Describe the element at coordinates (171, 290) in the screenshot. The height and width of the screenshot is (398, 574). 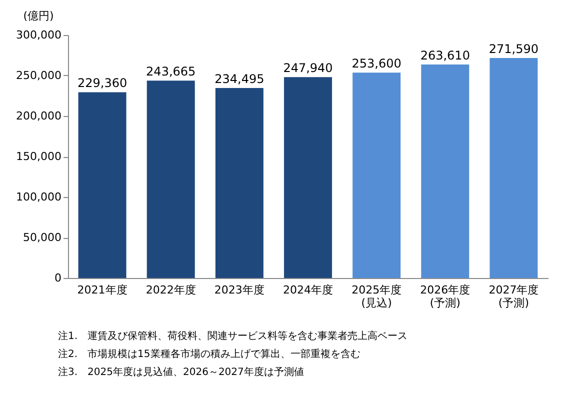
I see `x-tick-label: 2022年度` at that location.